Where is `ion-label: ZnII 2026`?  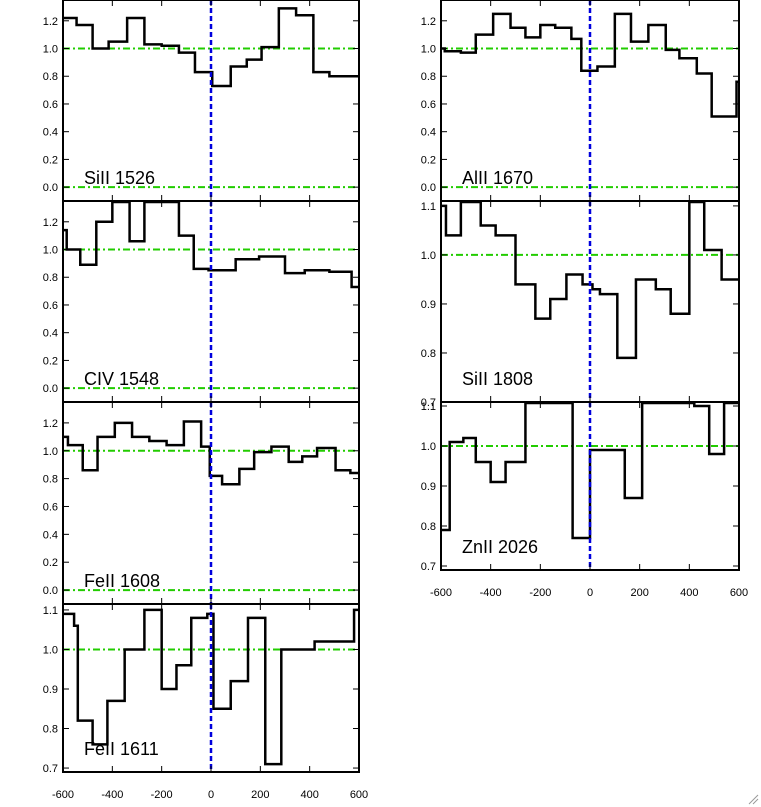 ion-label: ZnII 2026 is located at coordinates (500, 547).